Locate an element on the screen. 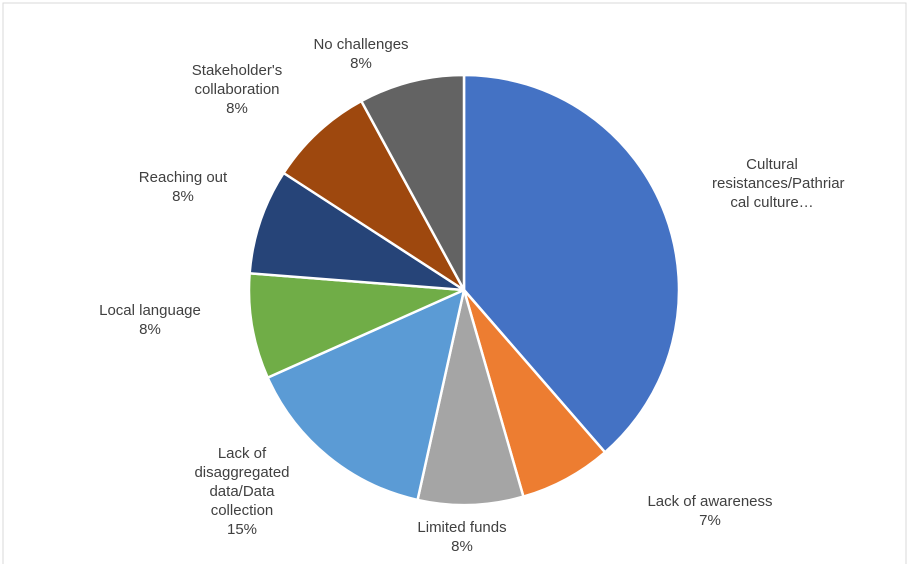  slice-label-reaching-out: Reaching out 8% is located at coordinates (183, 187).